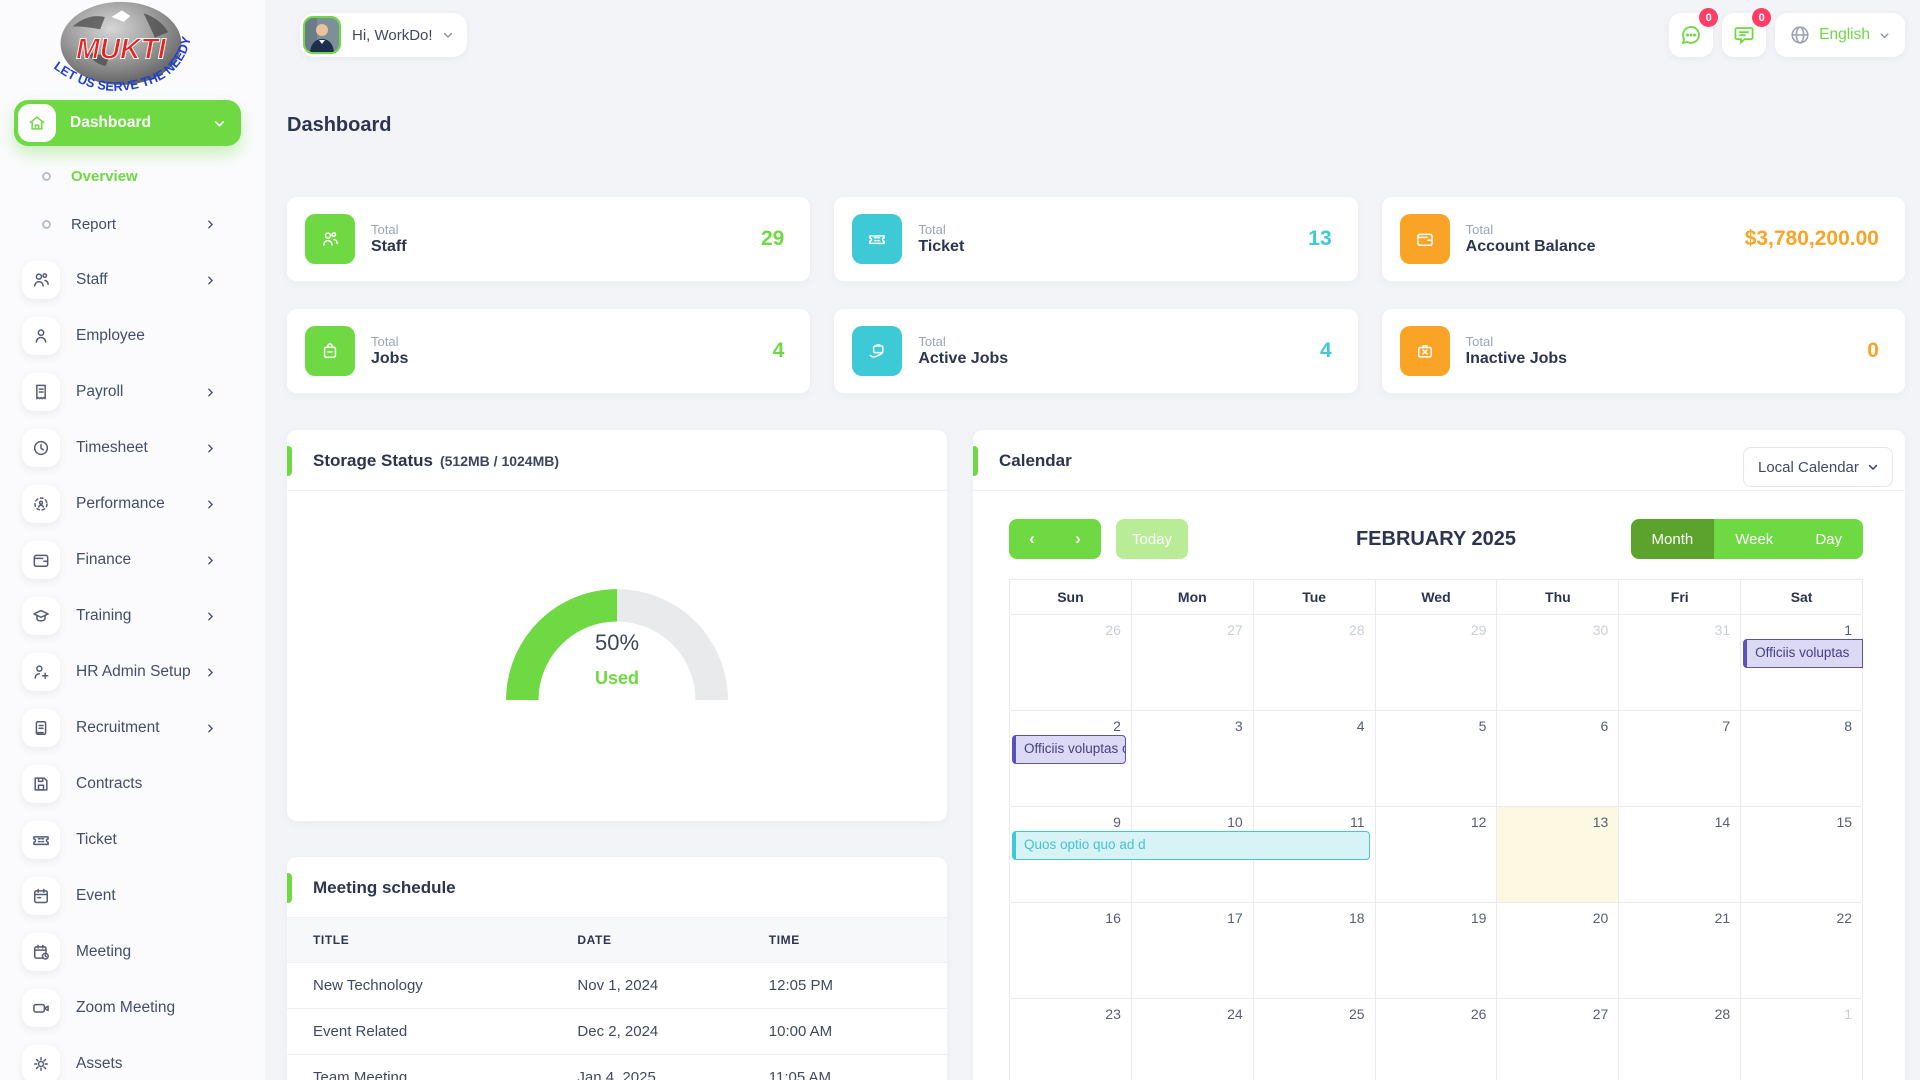  What do you see at coordinates (41, 560) in the screenshot?
I see `finance-icon` at bounding box center [41, 560].